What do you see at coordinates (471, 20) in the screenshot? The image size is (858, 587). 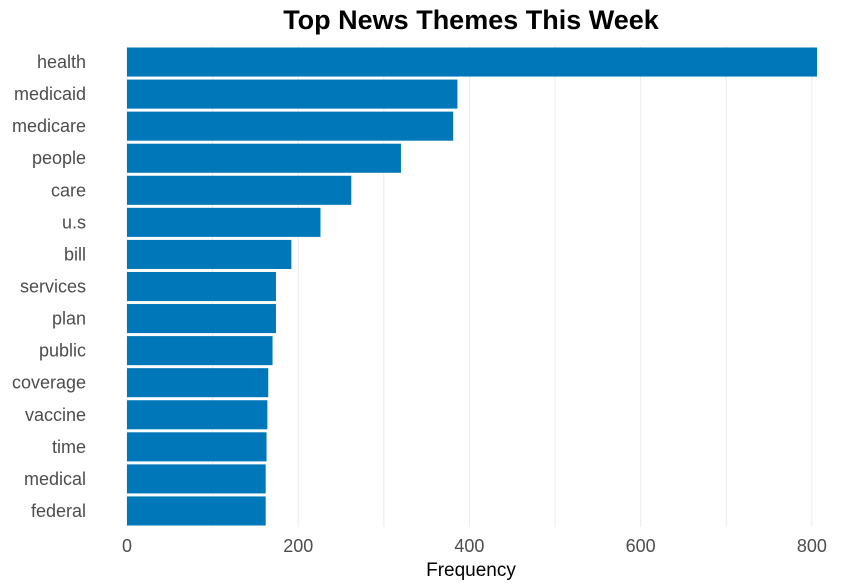 I see `chart-title: Top News Themes This Week` at bounding box center [471, 20].